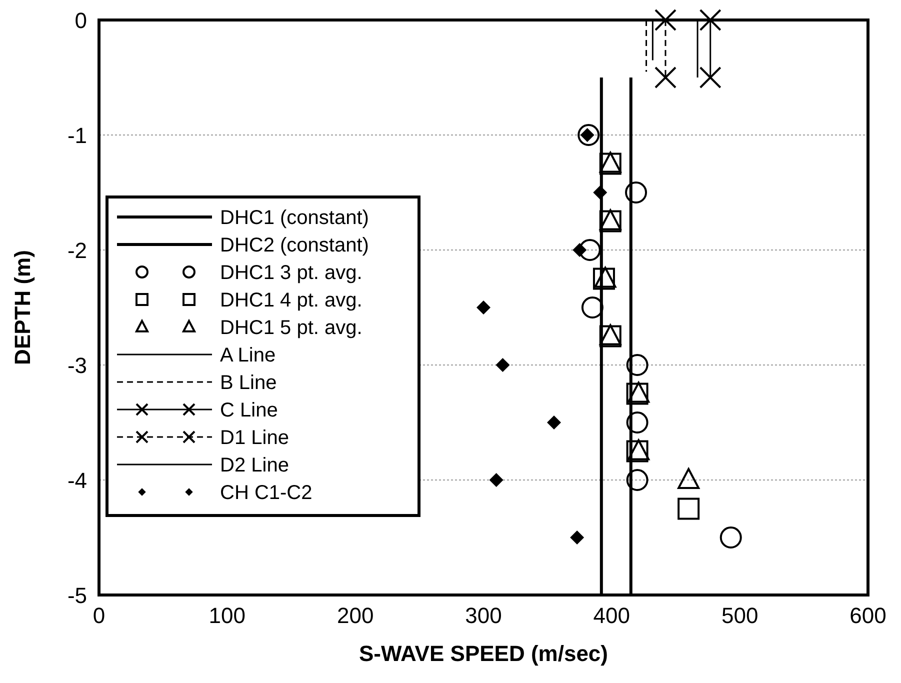 Image resolution: width=901 pixels, height=683 pixels. What do you see at coordinates (77, 250) in the screenshot?
I see `y-tick-label: -2` at bounding box center [77, 250].